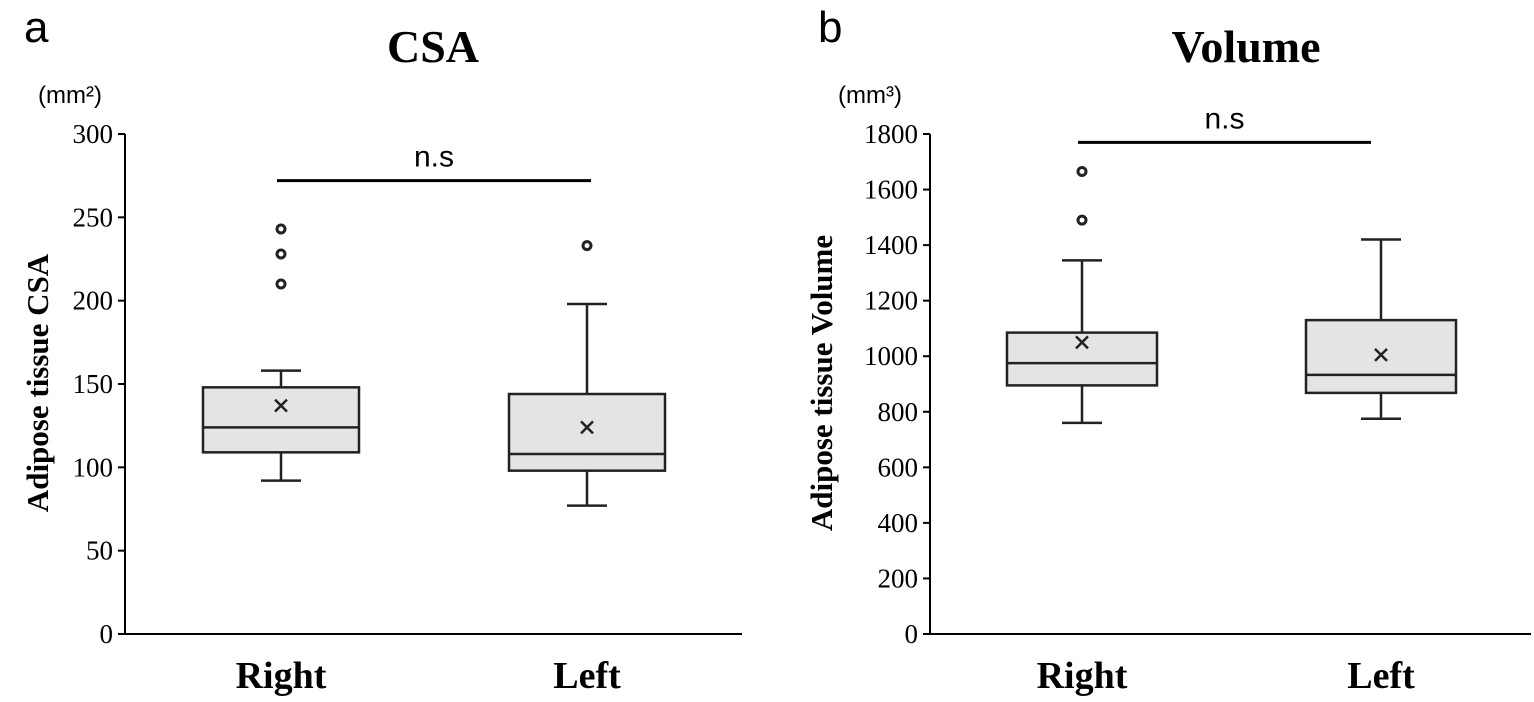 The image size is (1534, 702). I want to click on panel-a-left-outlier-point, so click(587, 246).